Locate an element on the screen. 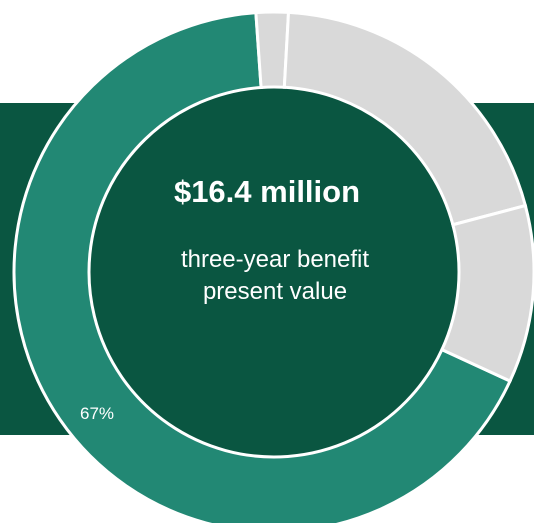 Image resolution: width=534 pixels, height=523 pixels. center-subtext-line-2: present value is located at coordinates (275, 291).